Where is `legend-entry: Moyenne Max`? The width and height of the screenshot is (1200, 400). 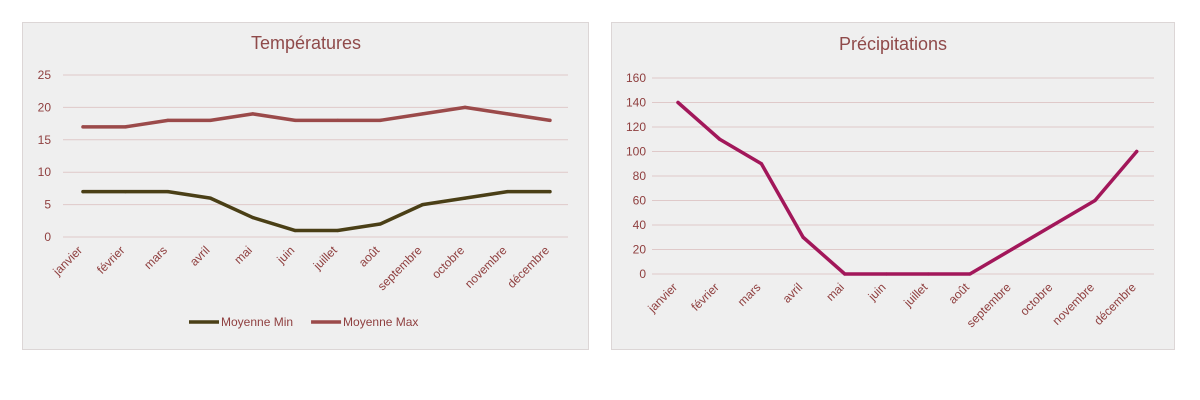 legend-entry: Moyenne Max is located at coordinates (380, 322).